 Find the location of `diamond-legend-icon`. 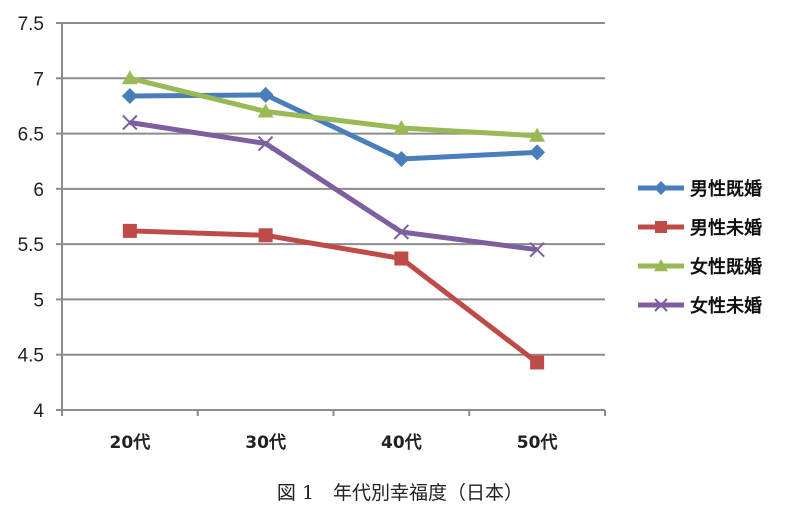

diamond-legend-icon is located at coordinates (661, 187).